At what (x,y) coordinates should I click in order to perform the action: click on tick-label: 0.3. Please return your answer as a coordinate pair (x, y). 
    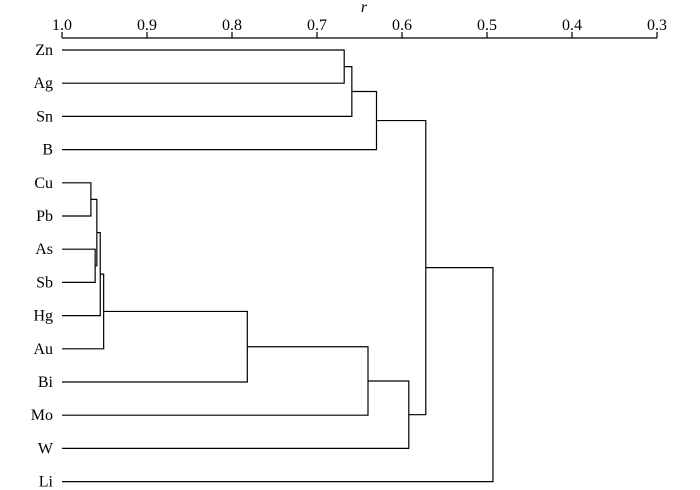
    Looking at the image, I should click on (657, 25).